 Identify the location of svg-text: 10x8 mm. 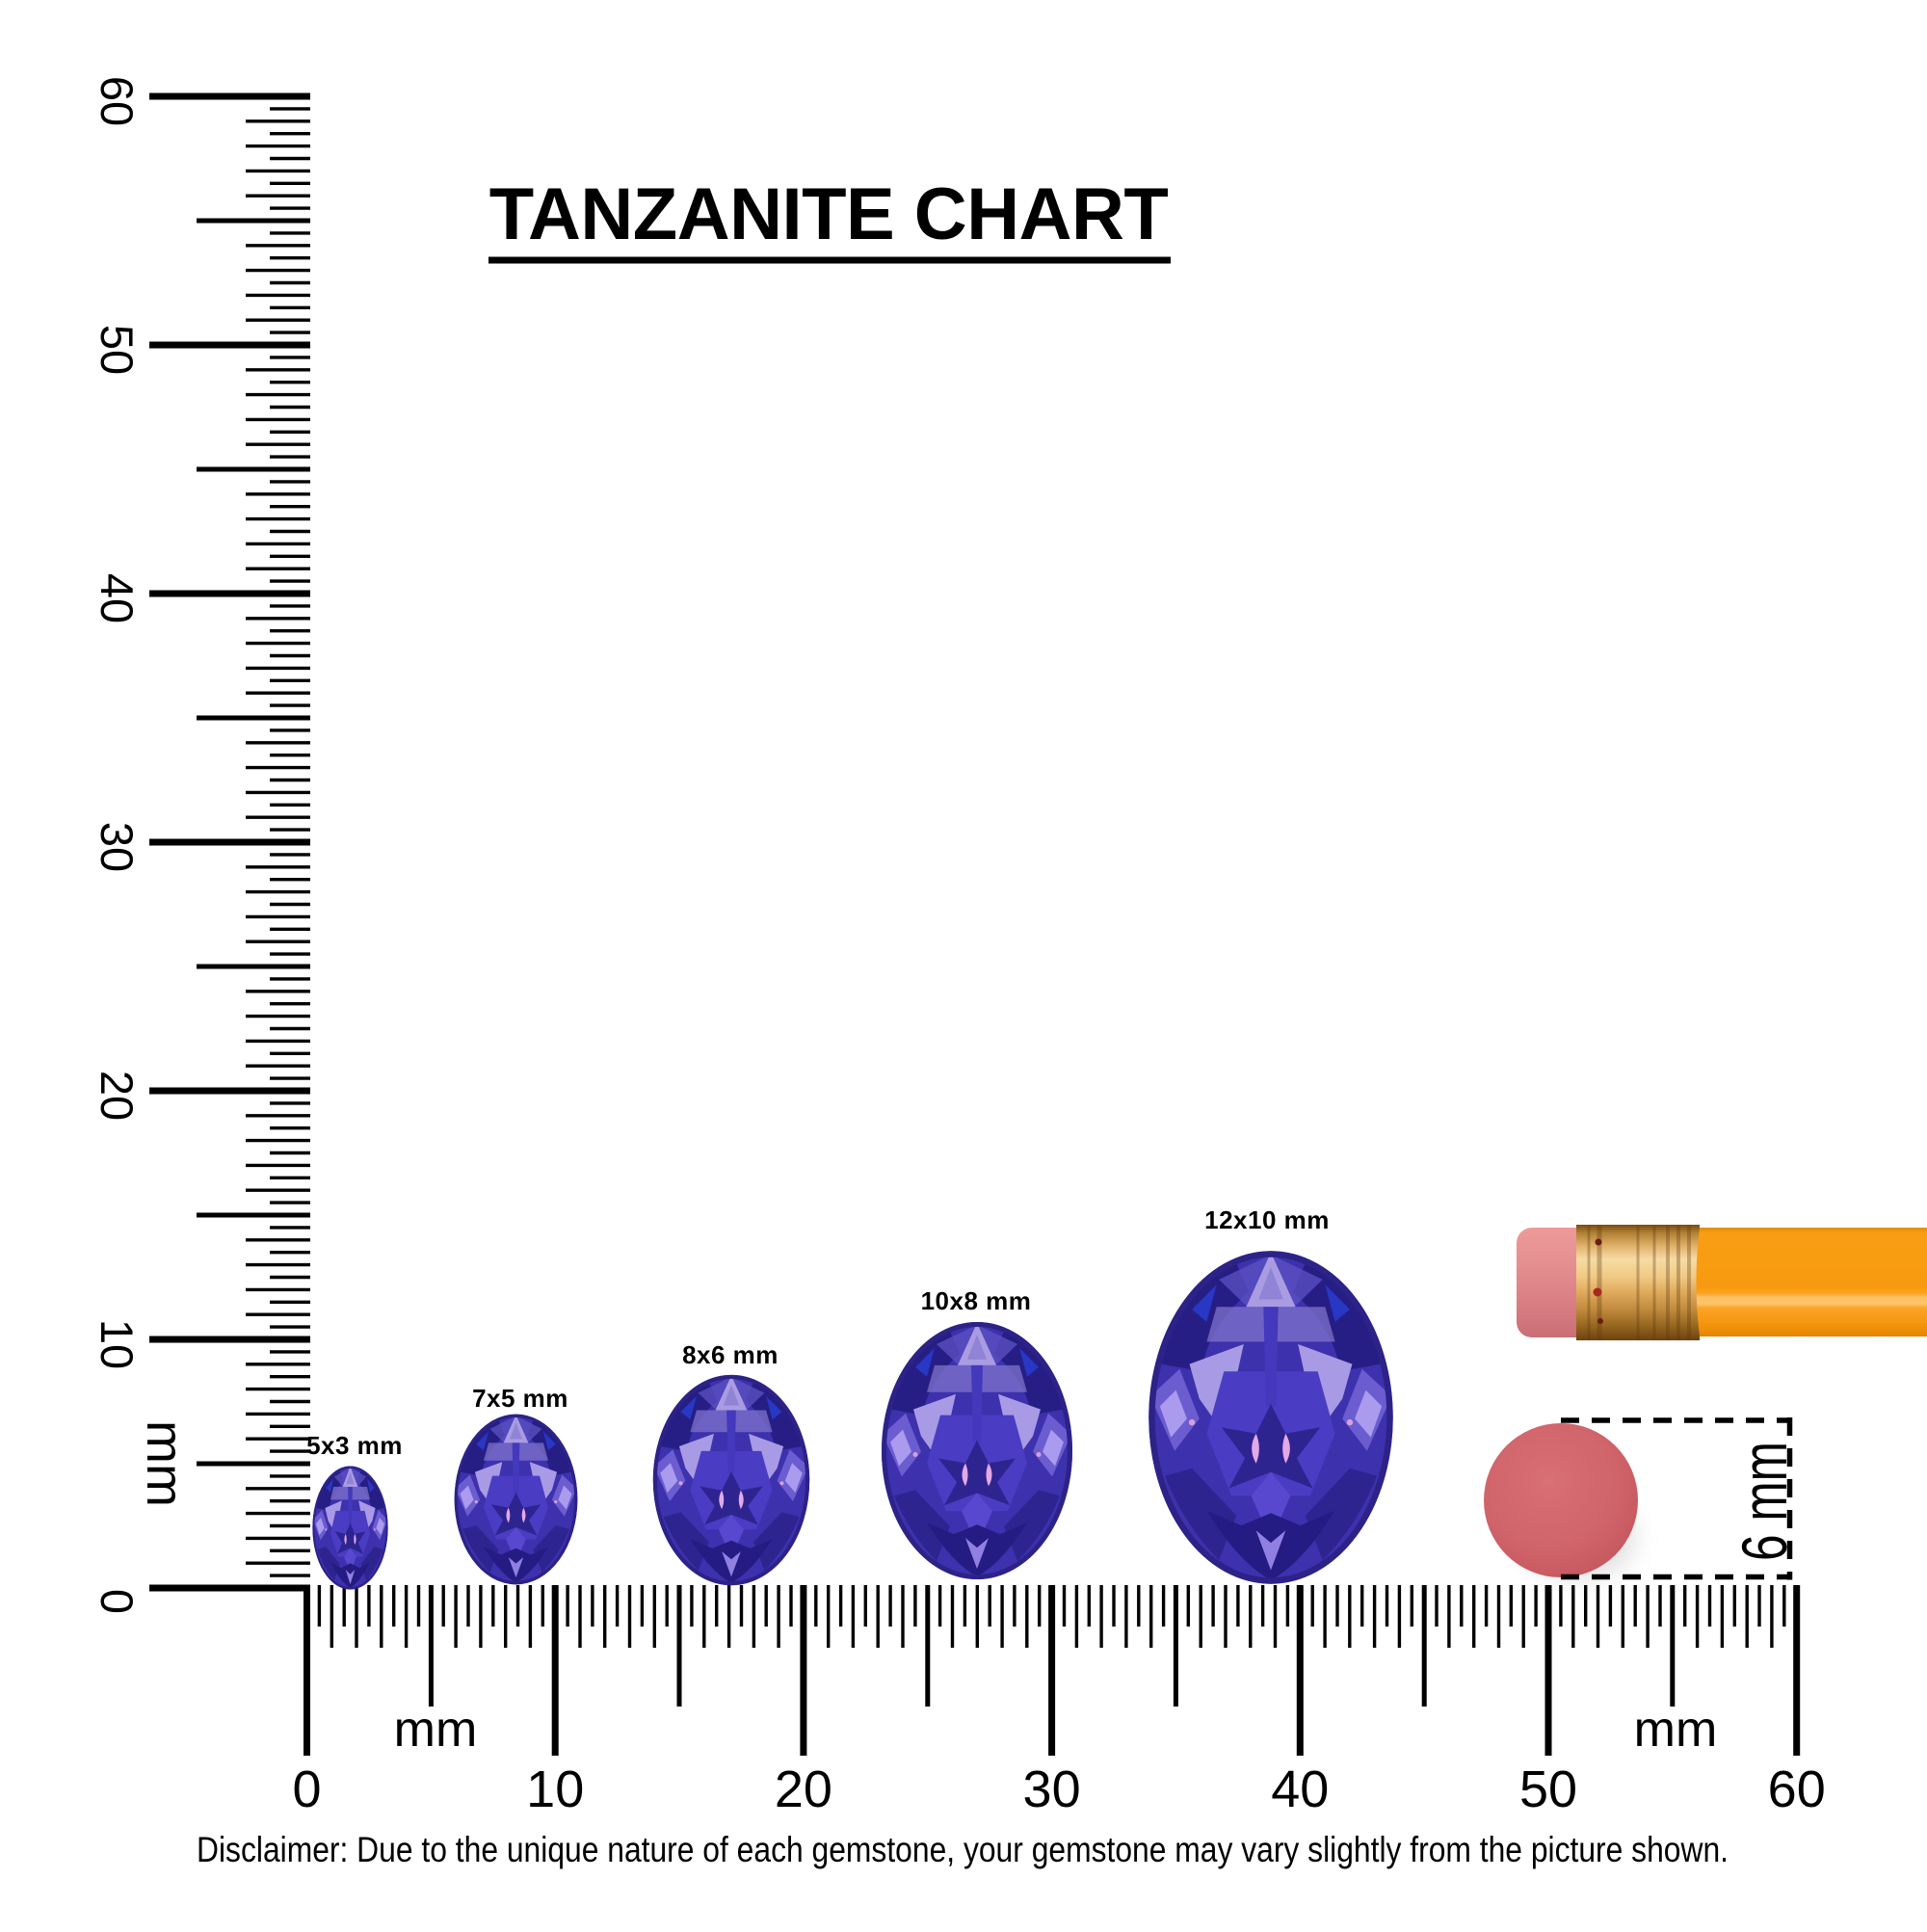
(976, 1300).